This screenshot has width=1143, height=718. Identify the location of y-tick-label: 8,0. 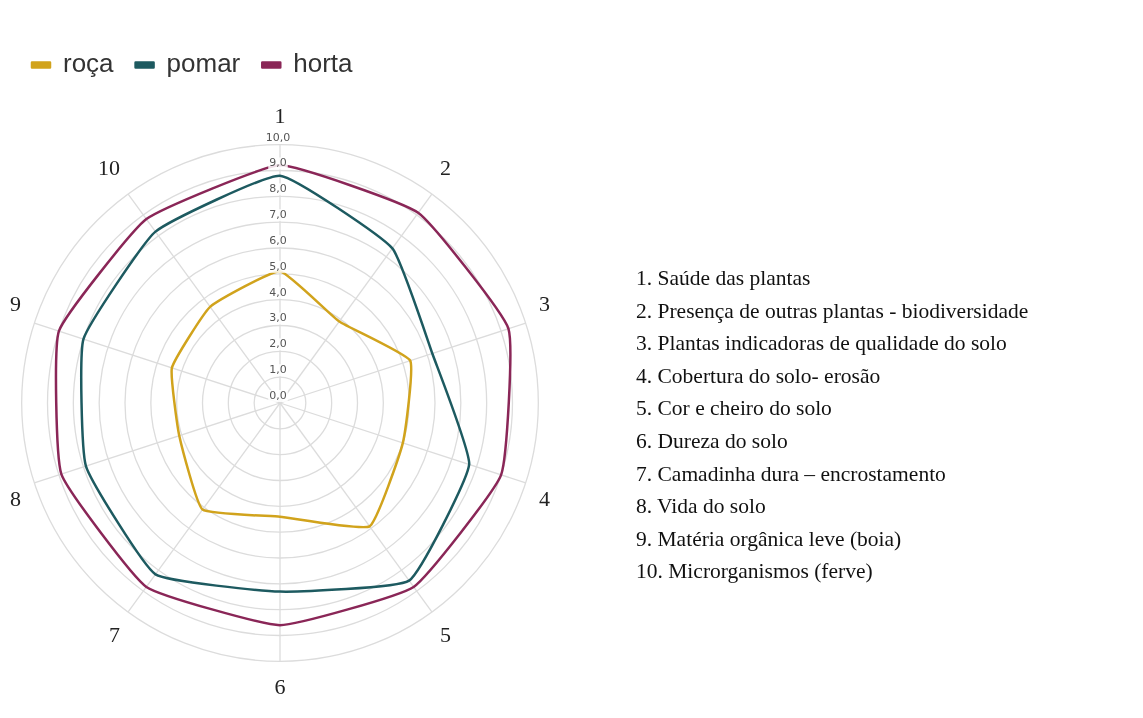
(278, 189).